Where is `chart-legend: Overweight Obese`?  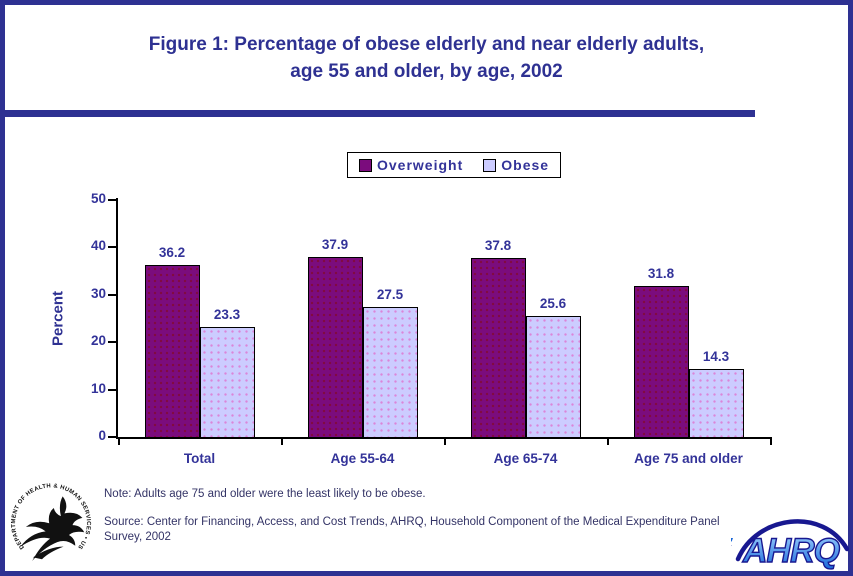 chart-legend: Overweight Obese is located at coordinates (454, 165).